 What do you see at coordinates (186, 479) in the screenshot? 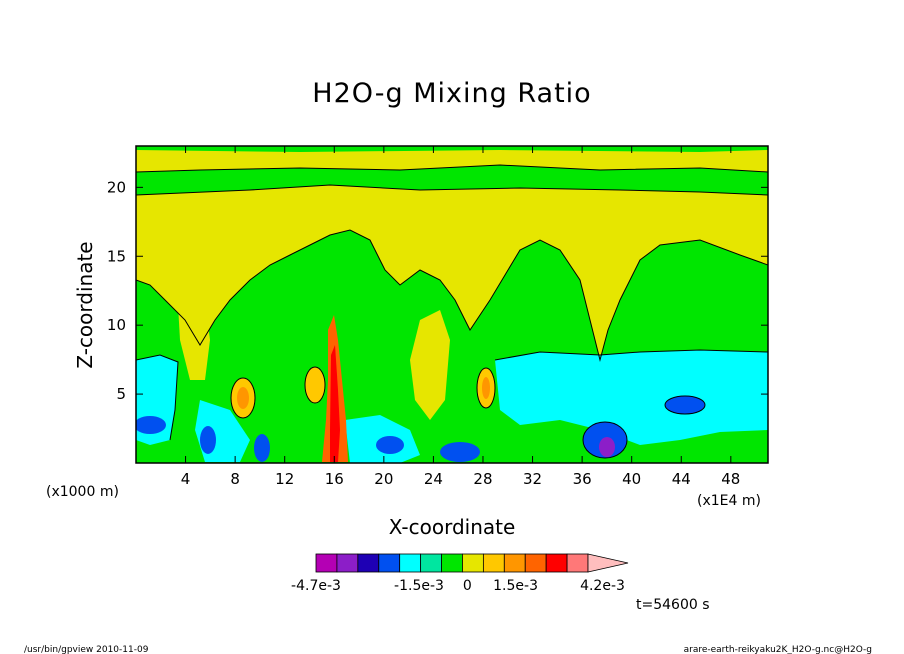
I see `x-tick-label: 4` at bounding box center [186, 479].